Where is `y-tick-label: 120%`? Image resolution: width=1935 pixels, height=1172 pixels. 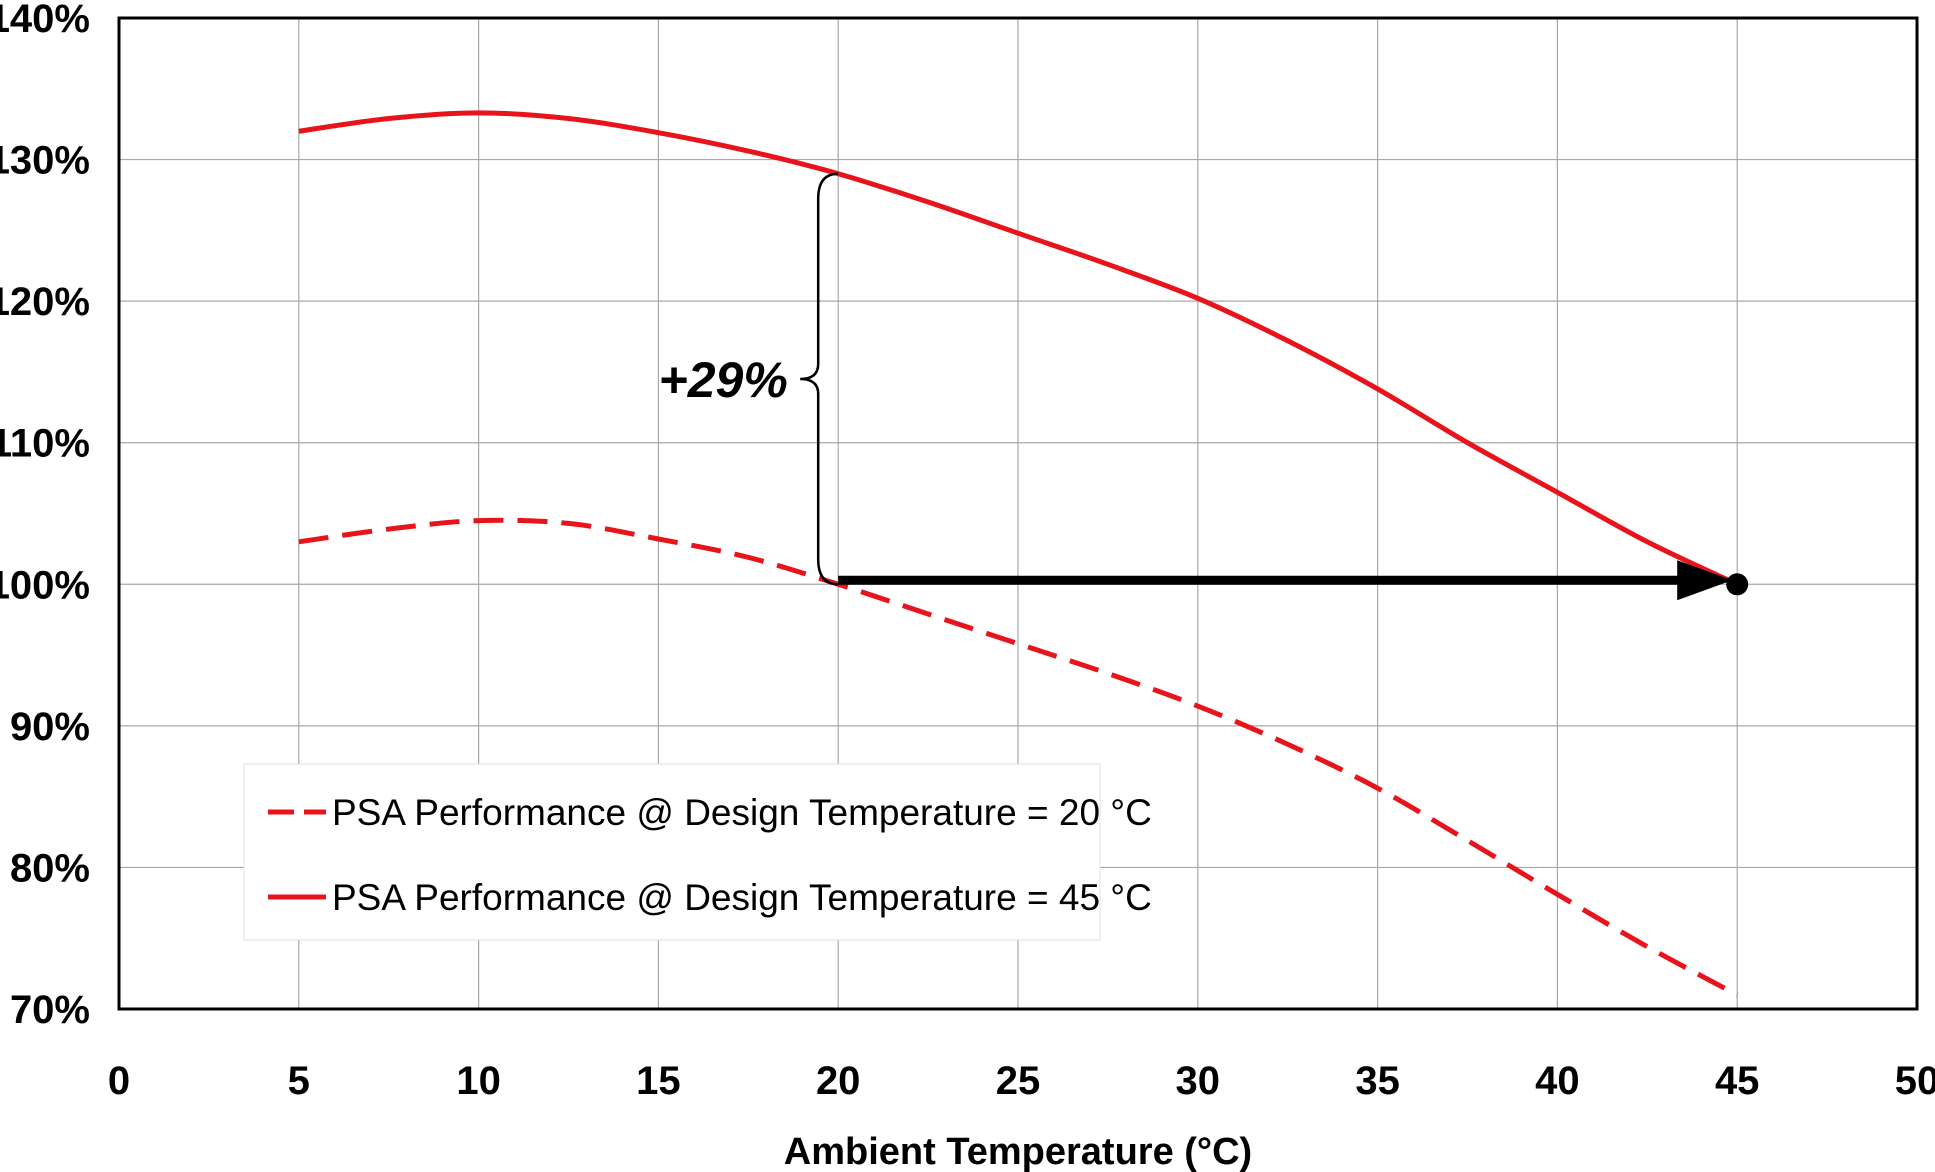
y-tick-label: 120% is located at coordinates (45, 302).